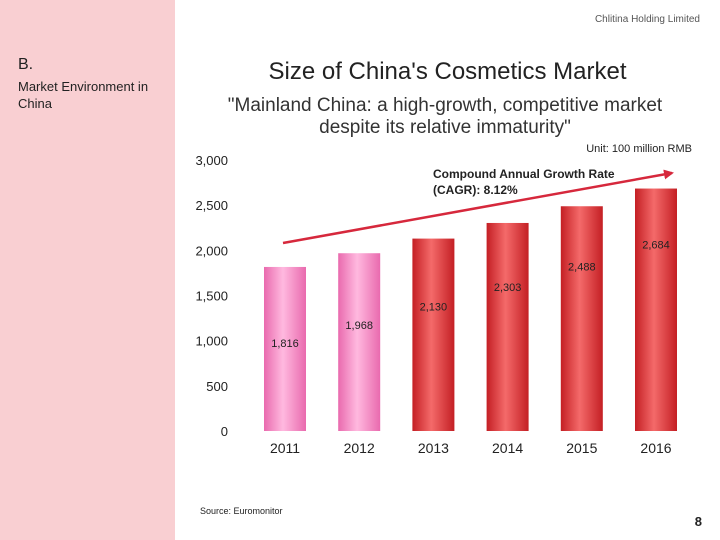  Describe the element at coordinates (211, 341) in the screenshot. I see `y-tick-label: 1,000` at that location.